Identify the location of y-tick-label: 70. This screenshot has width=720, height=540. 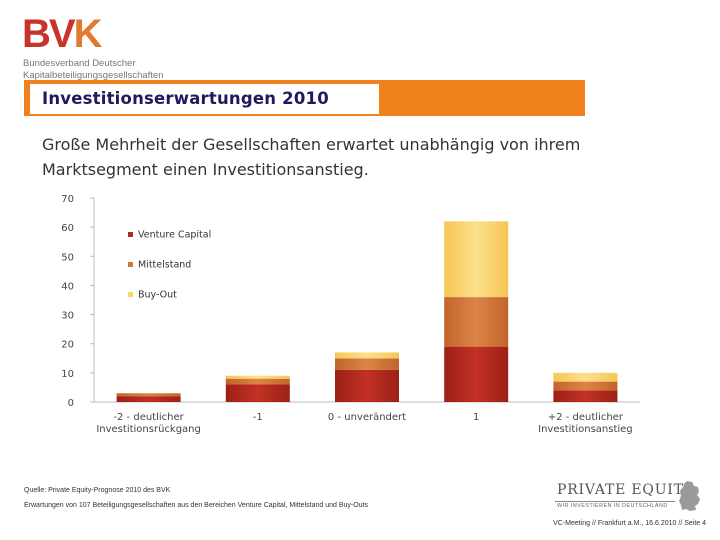
(67, 199).